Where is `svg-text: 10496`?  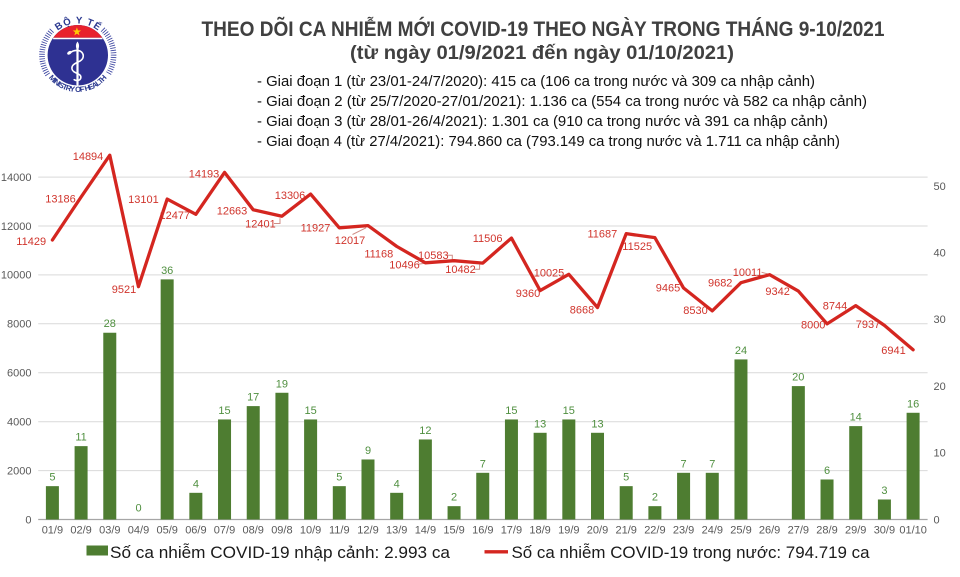 svg-text: 10496 is located at coordinates (404, 266).